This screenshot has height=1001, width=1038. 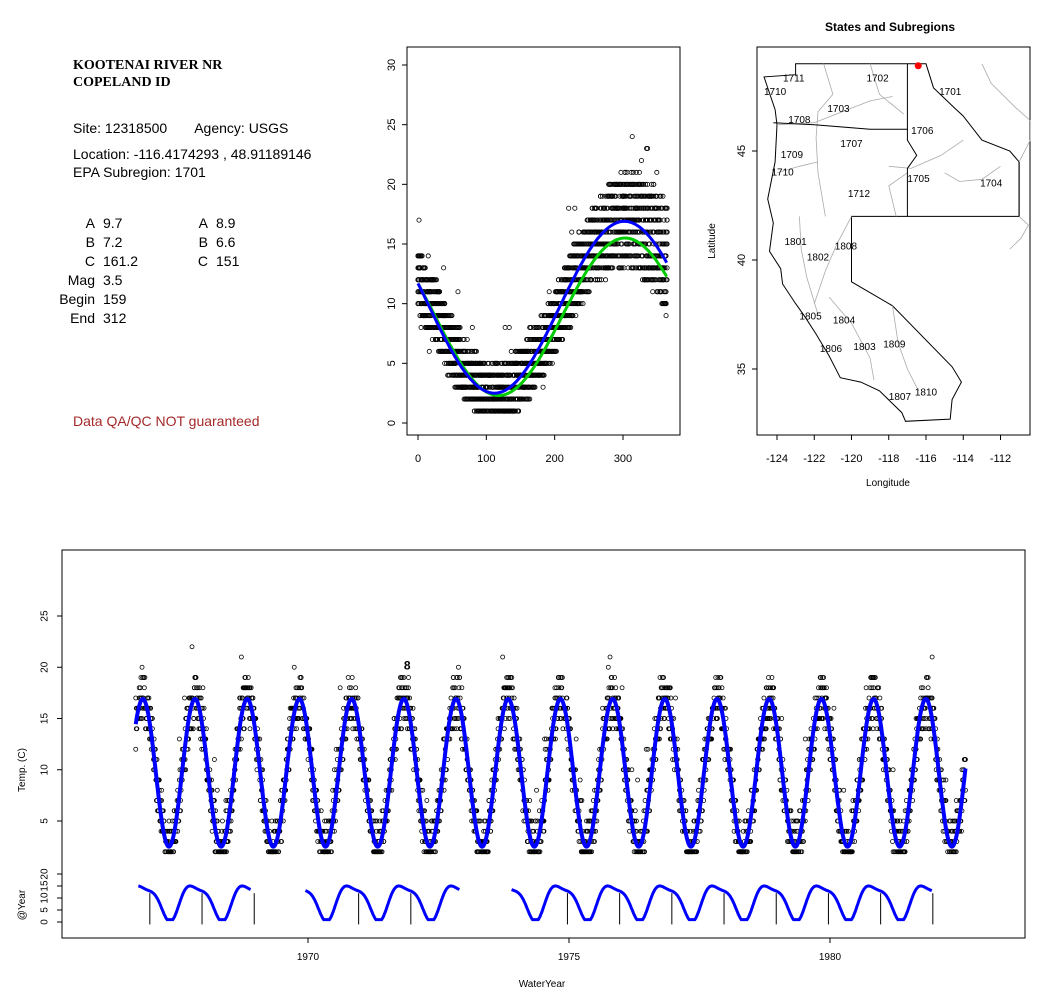 What do you see at coordinates (22, 904) in the screenshot?
I see `sub-y-axis-label: @Year` at bounding box center [22, 904].